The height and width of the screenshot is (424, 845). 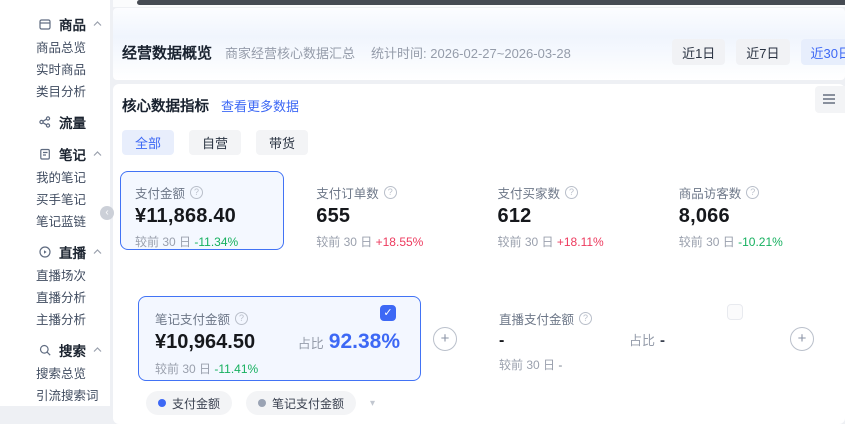 What do you see at coordinates (72, 25) in the screenshot?
I see `sidebar-group-label: 商品` at bounding box center [72, 25].